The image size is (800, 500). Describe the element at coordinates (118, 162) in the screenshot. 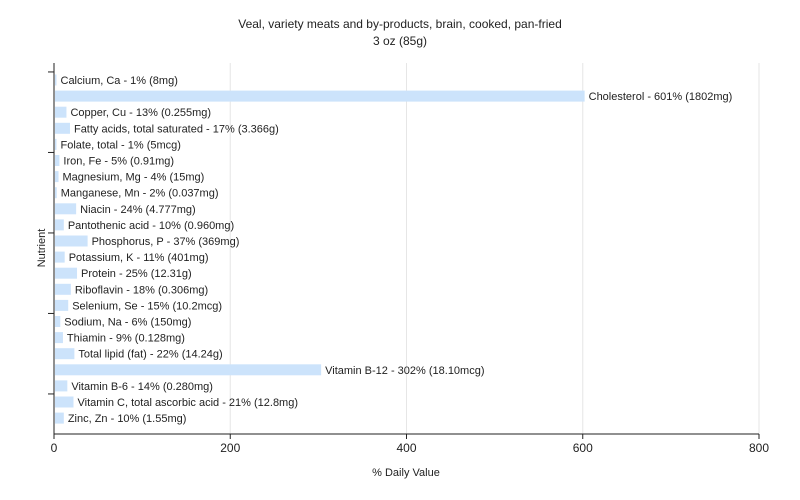

I see `bar-label: Iron, Fe - 5% (0.91mg)` at that location.